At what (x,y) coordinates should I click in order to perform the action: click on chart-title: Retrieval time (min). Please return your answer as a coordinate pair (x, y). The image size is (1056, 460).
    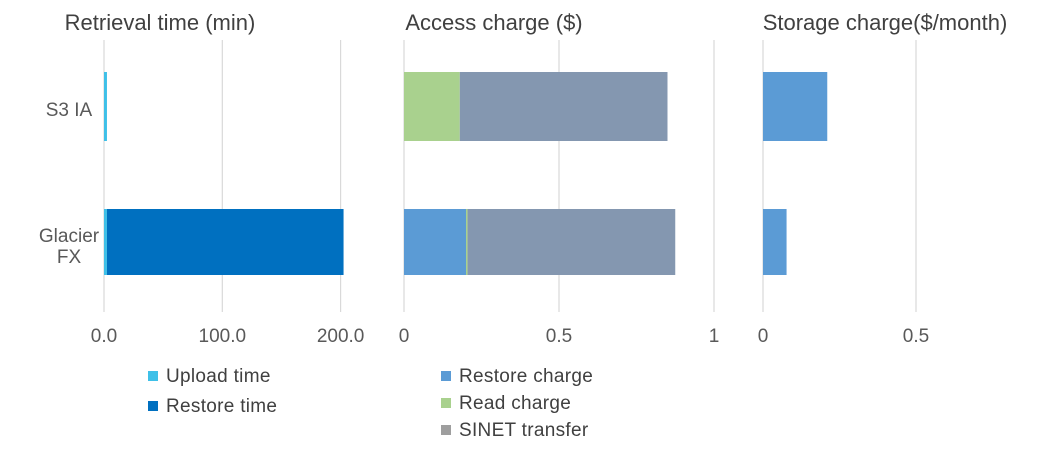
    Looking at the image, I should click on (160, 22).